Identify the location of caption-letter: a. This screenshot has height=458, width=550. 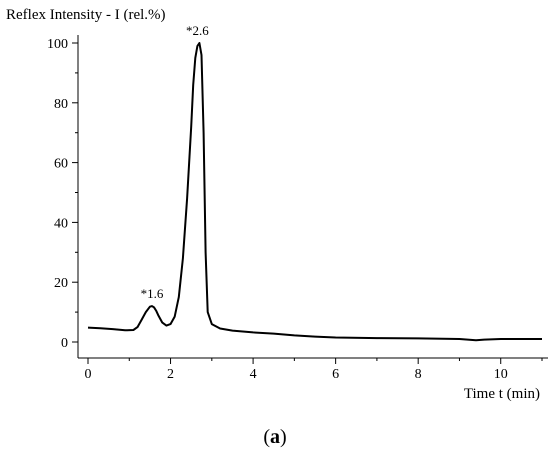
(275, 437).